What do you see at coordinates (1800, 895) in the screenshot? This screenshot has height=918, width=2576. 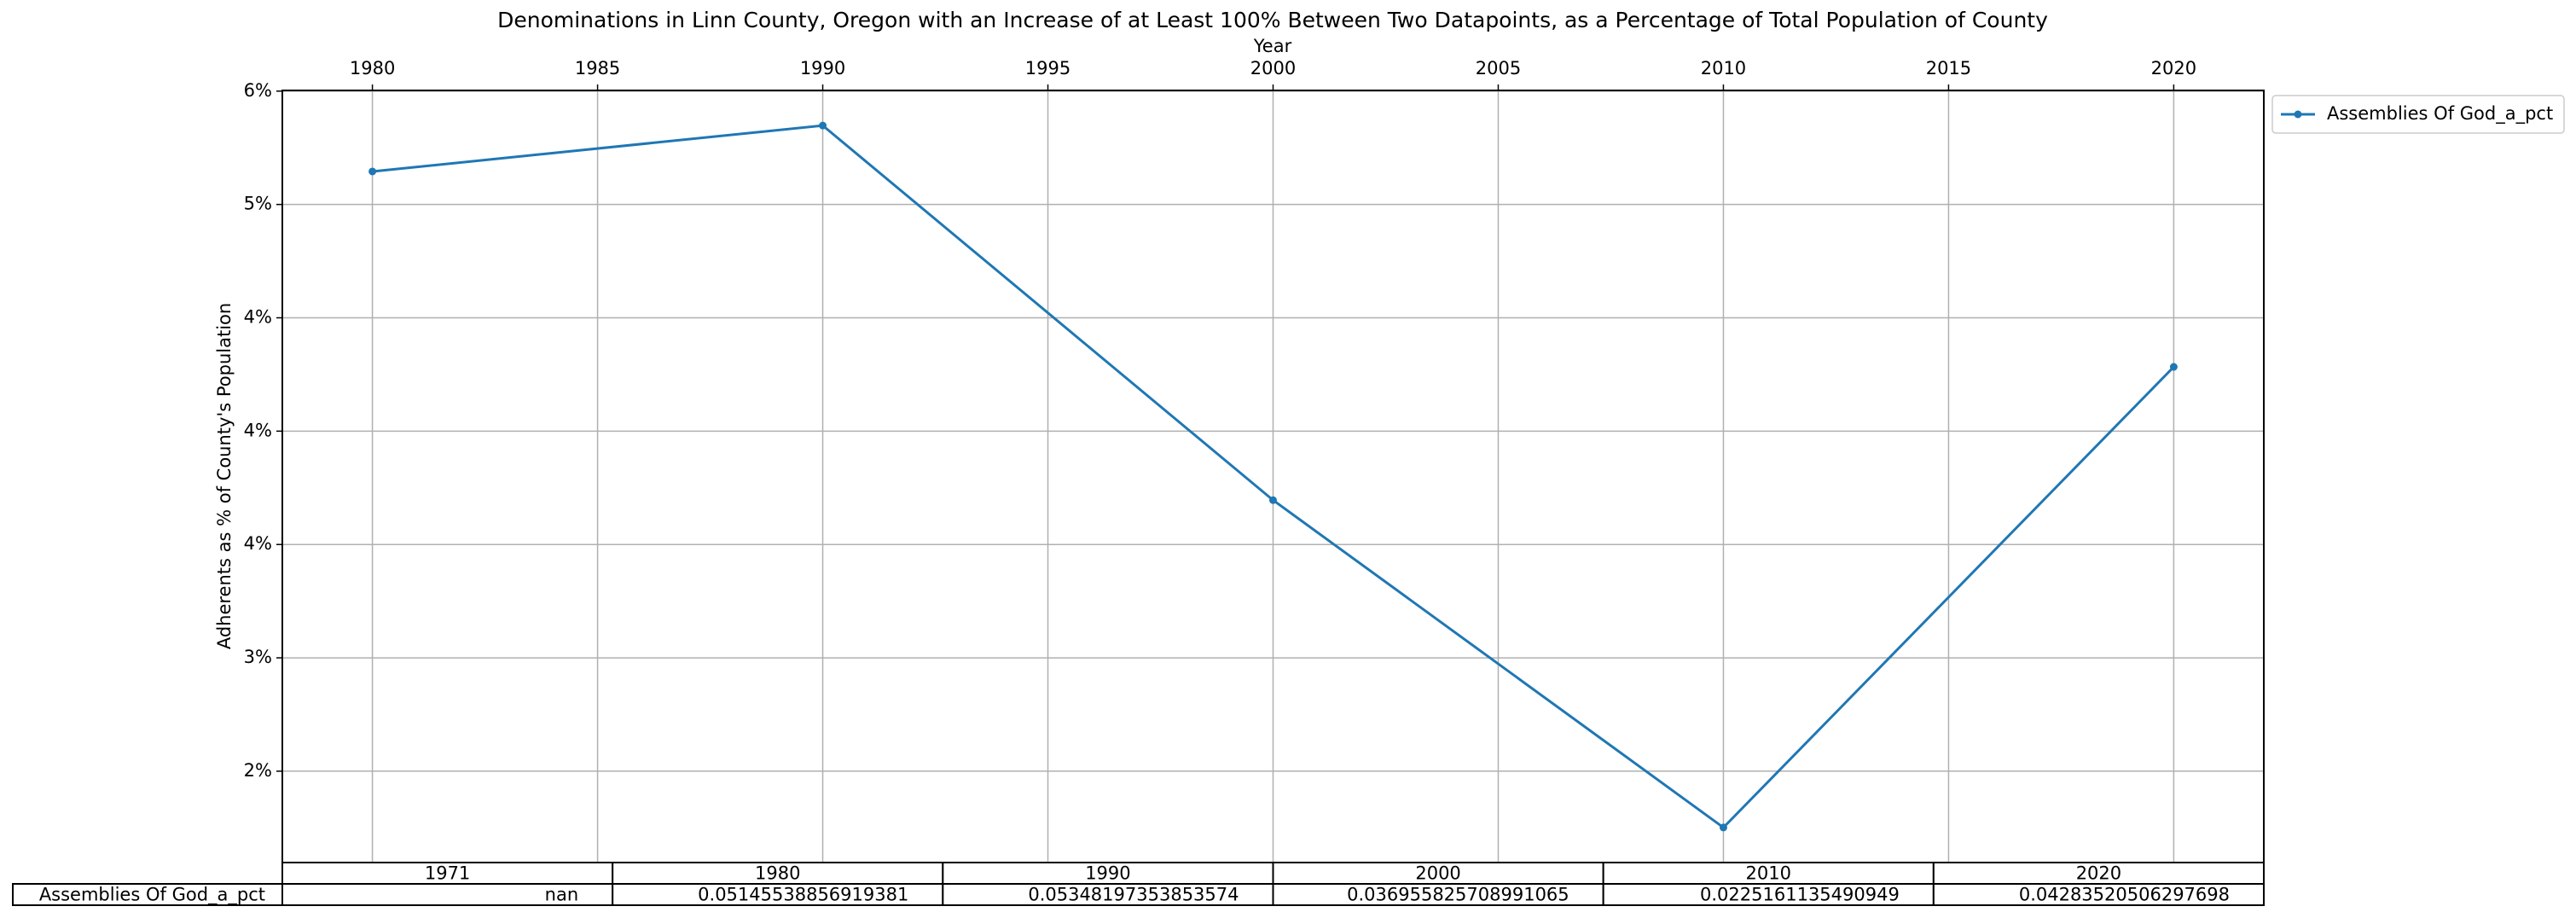 I see `table-cell-text: 0.0225161135490949` at bounding box center [1800, 895].